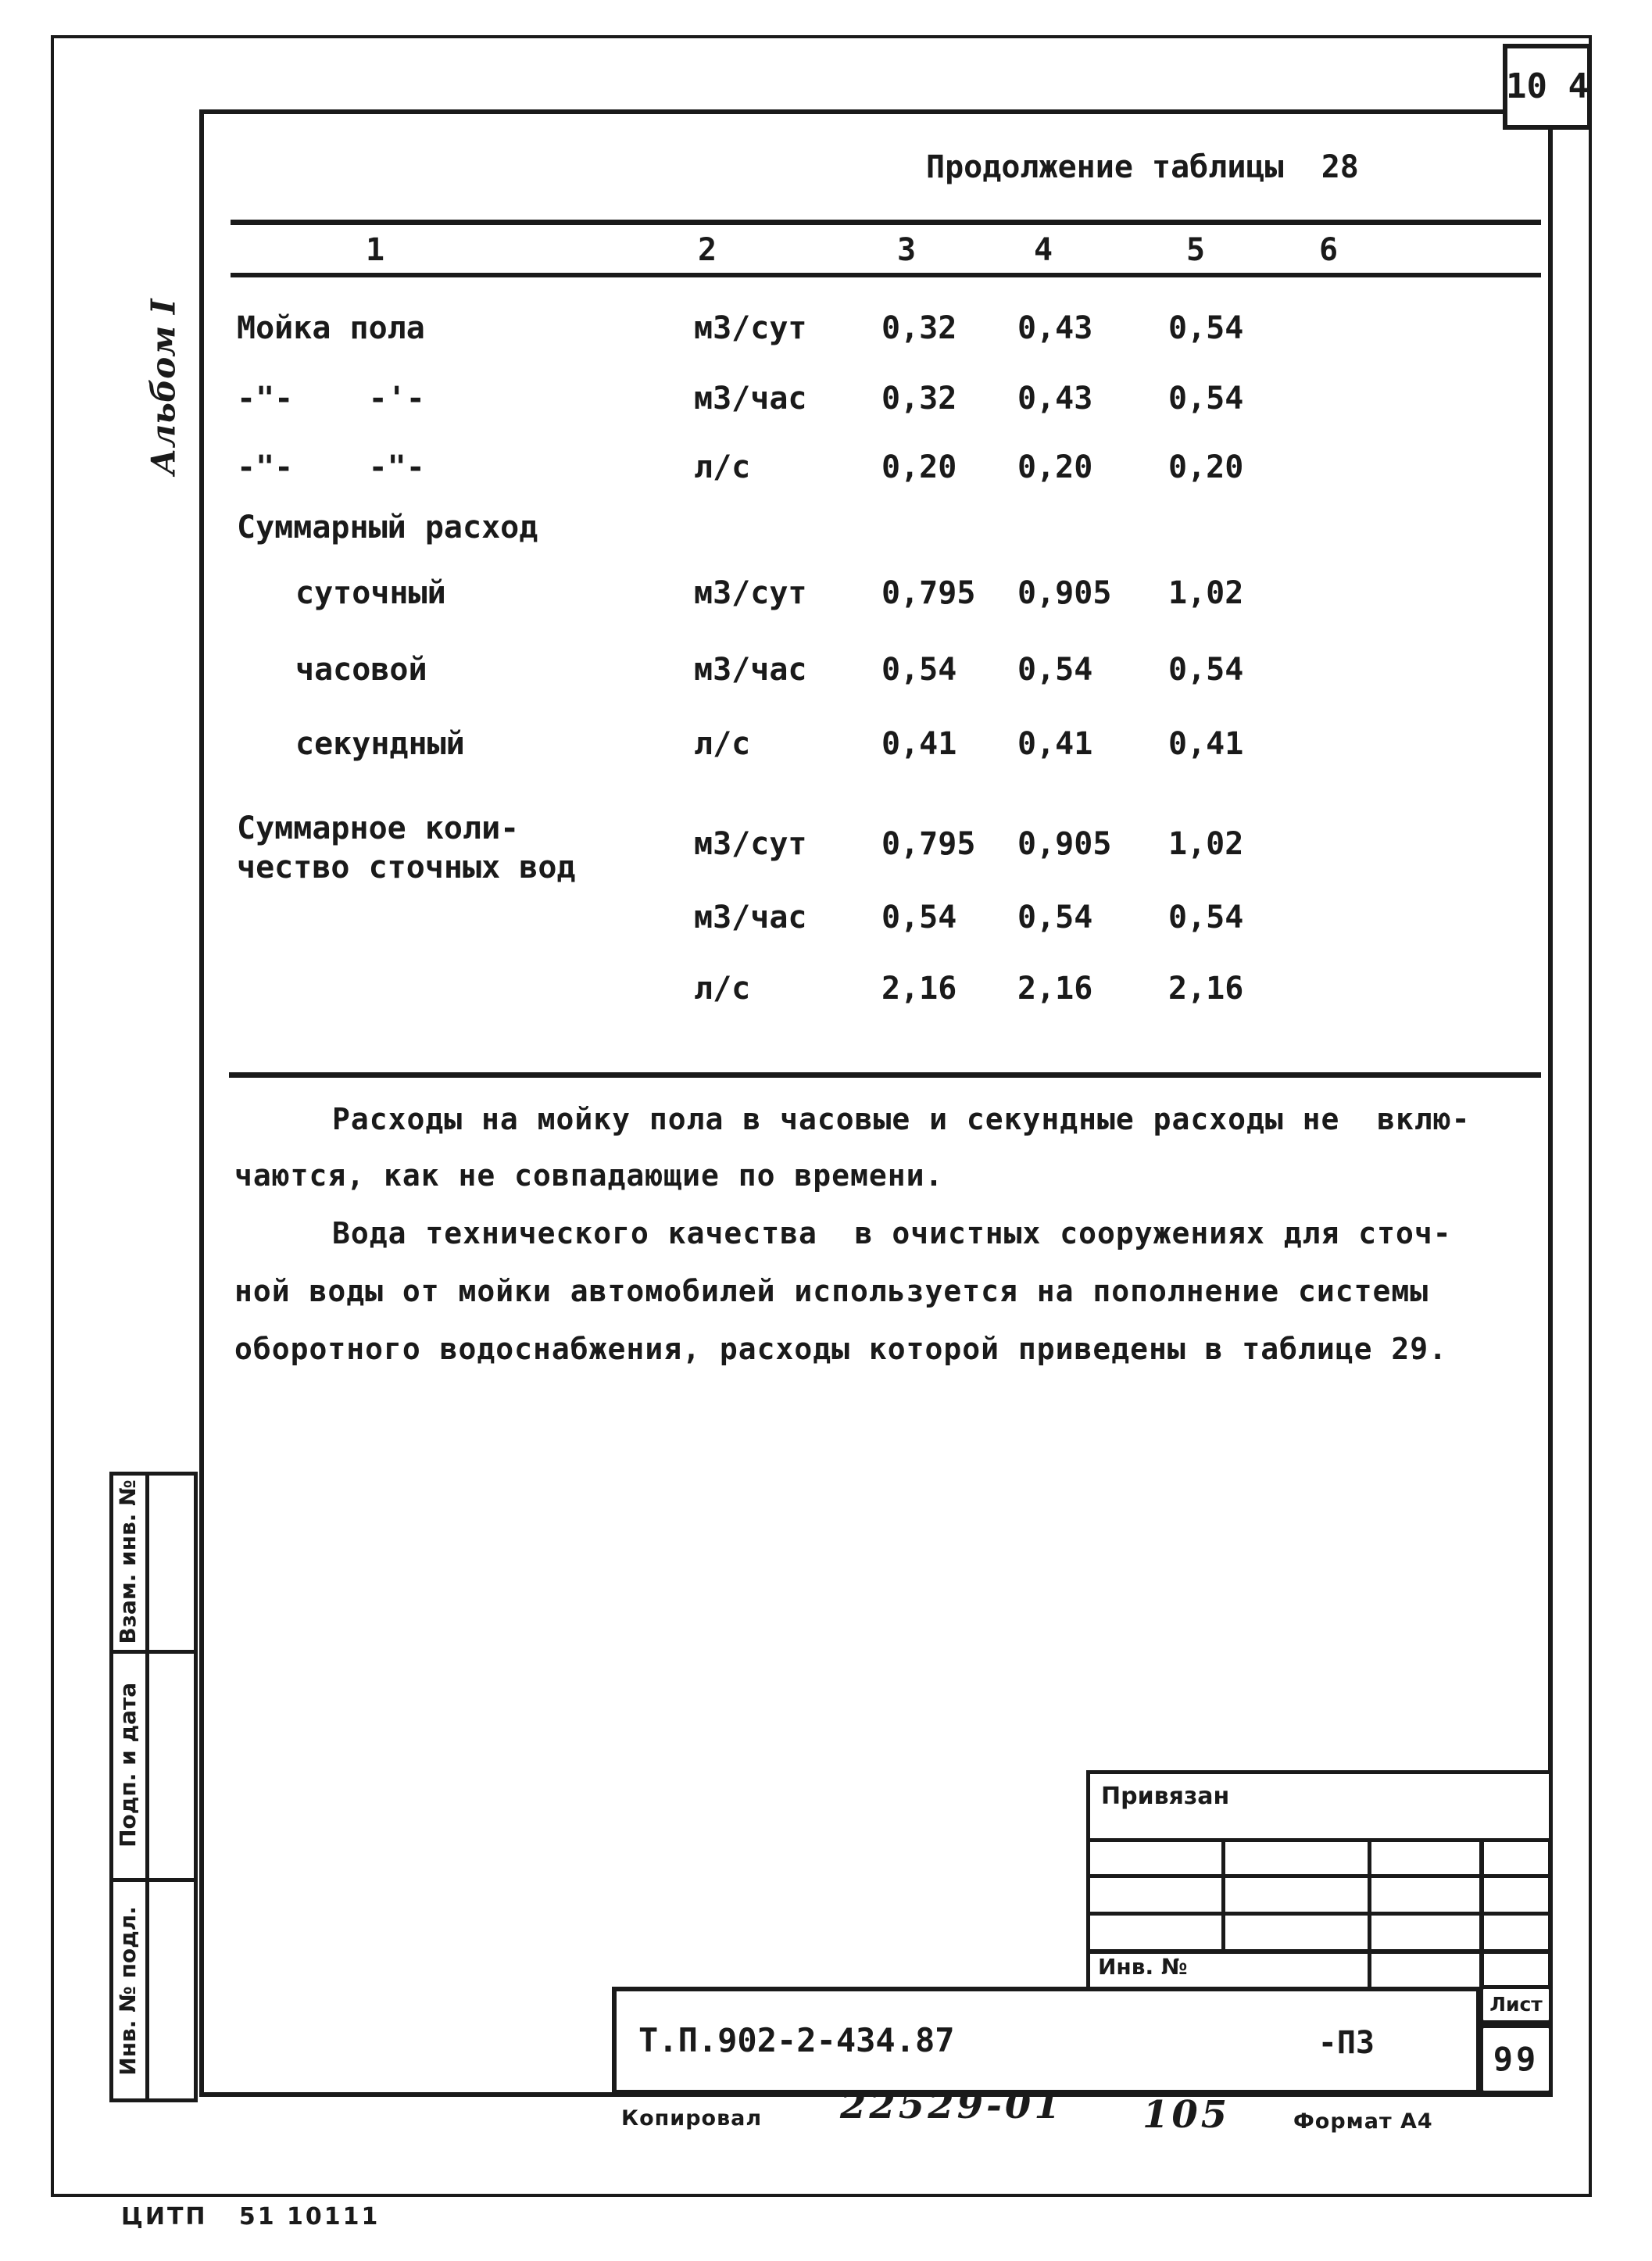 The height and width of the screenshot is (2261, 1652). Describe the element at coordinates (1363, 2121) in the screenshot. I see `format-label: Формат А4` at that location.